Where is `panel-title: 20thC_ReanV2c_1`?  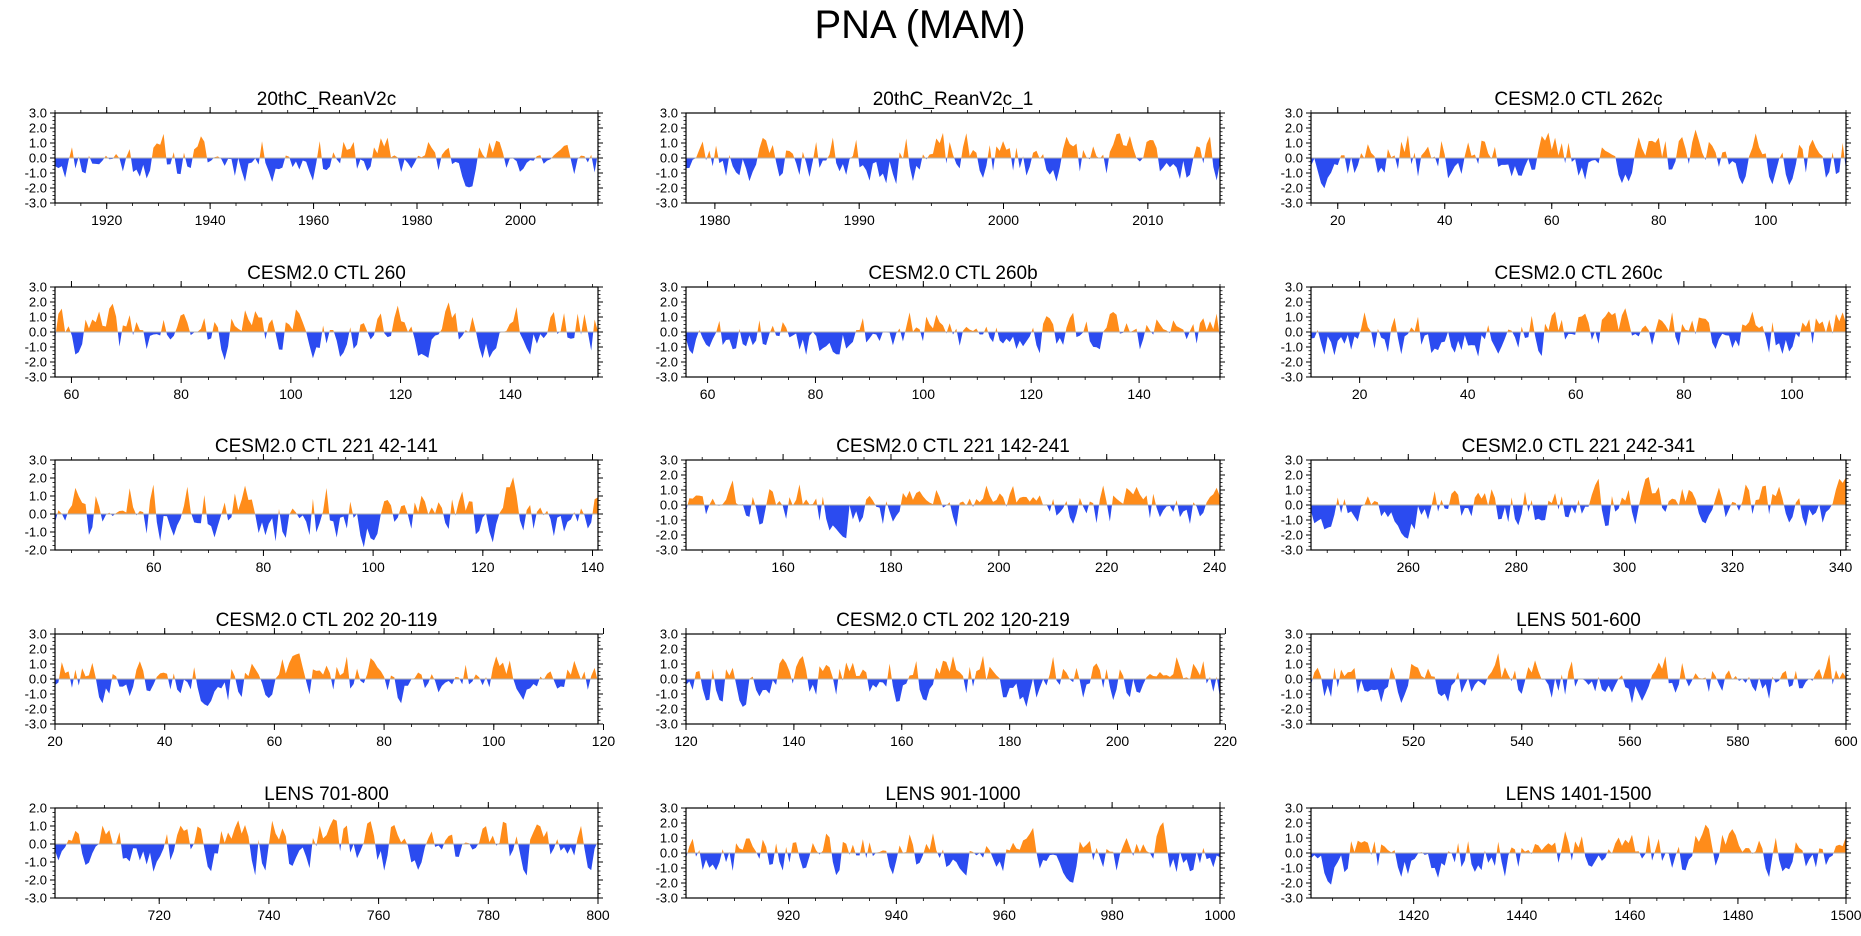
panel-title: 20thC_ReanV2c_1 is located at coordinates (953, 99).